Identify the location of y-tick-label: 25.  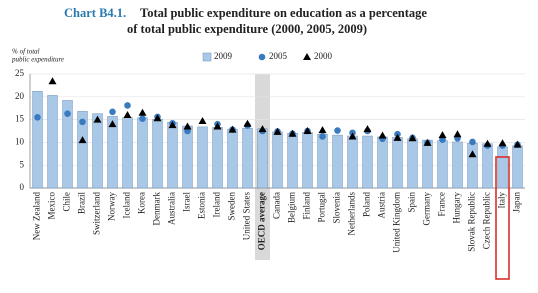
(20, 73).